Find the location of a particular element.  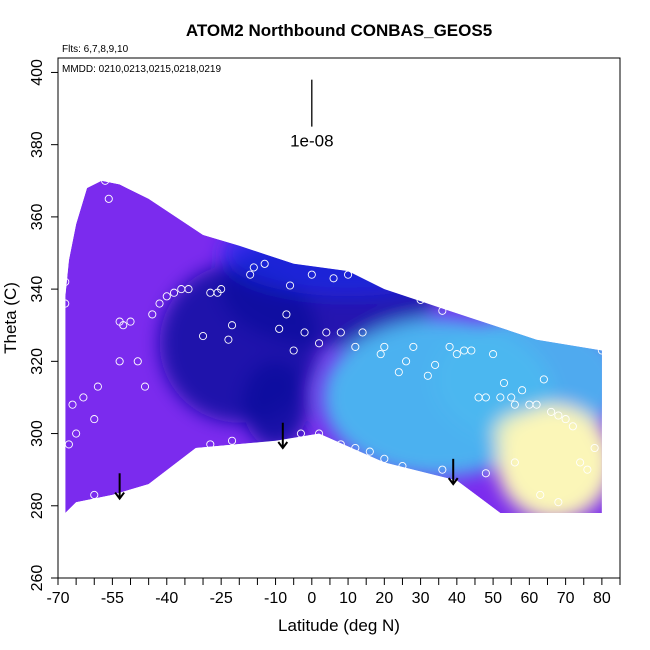

x-tick-label: 30 is located at coordinates (421, 598).